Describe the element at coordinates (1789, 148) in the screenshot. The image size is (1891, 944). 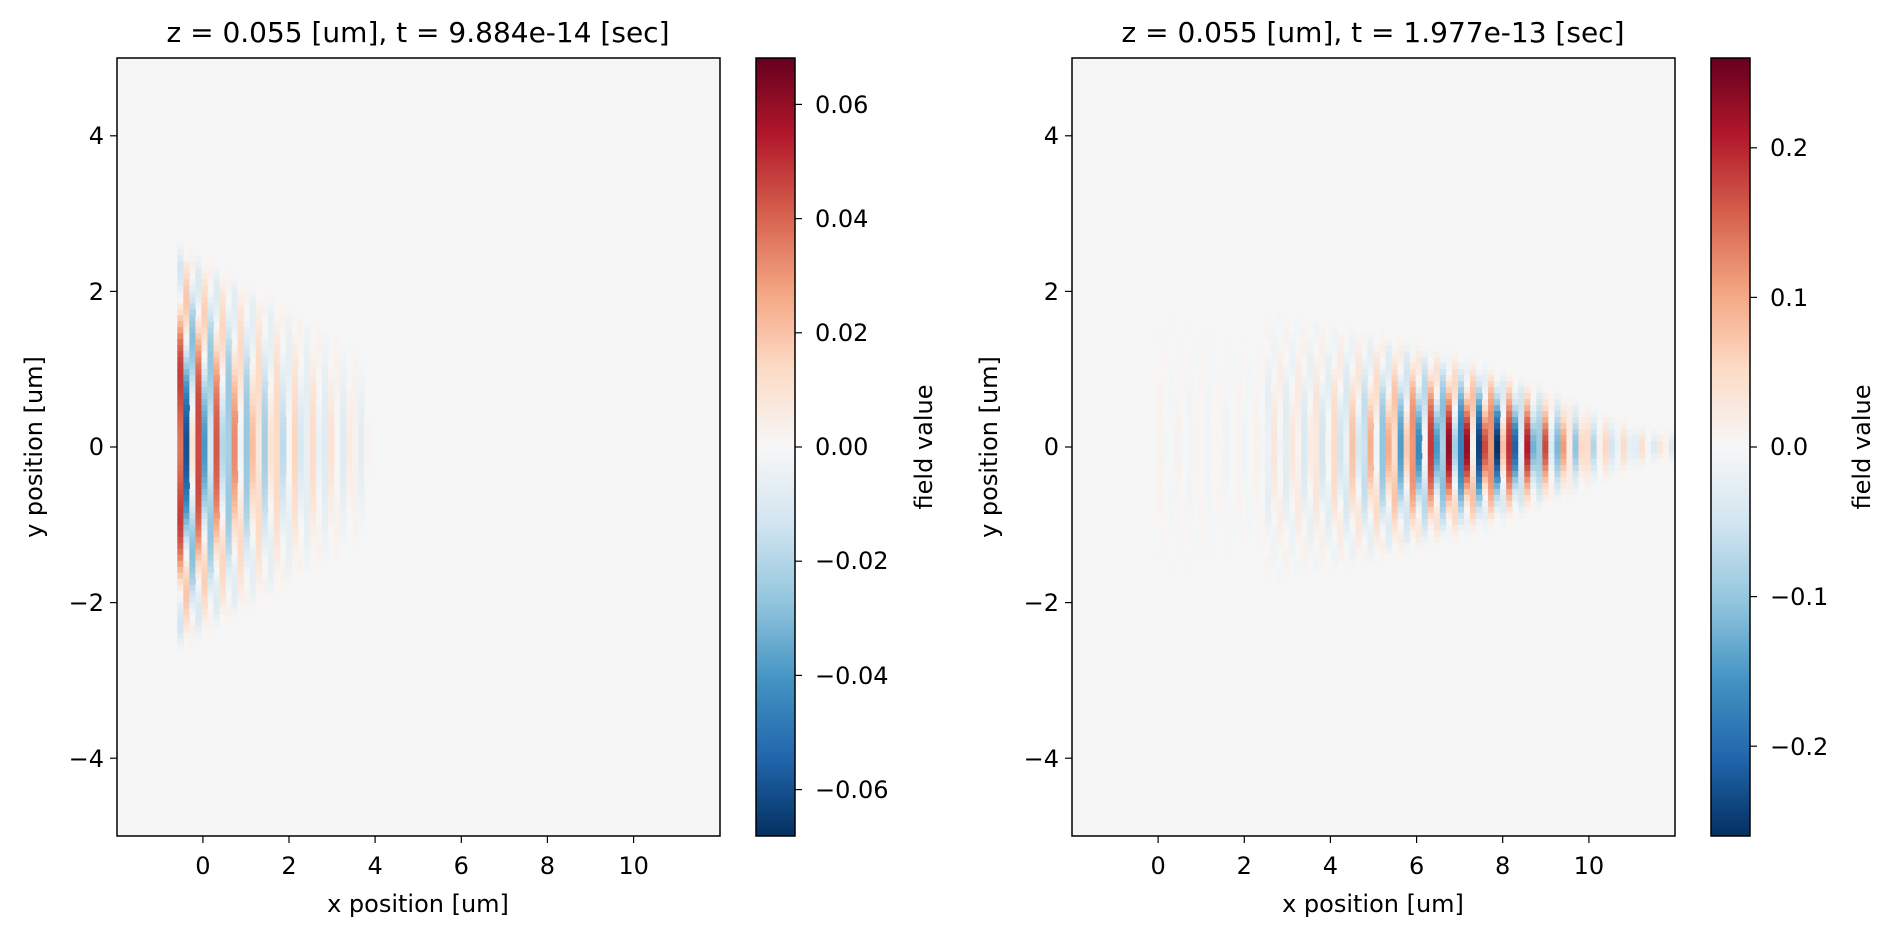
I see `colorbar-tick-label: 0.2` at that location.